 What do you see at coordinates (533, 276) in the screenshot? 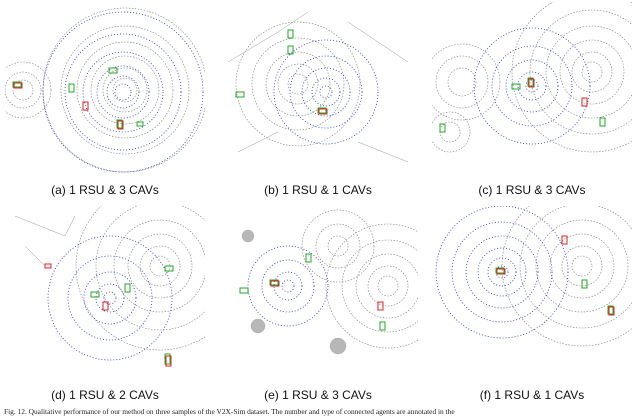
I see `lidar-scene-f` at bounding box center [533, 276].